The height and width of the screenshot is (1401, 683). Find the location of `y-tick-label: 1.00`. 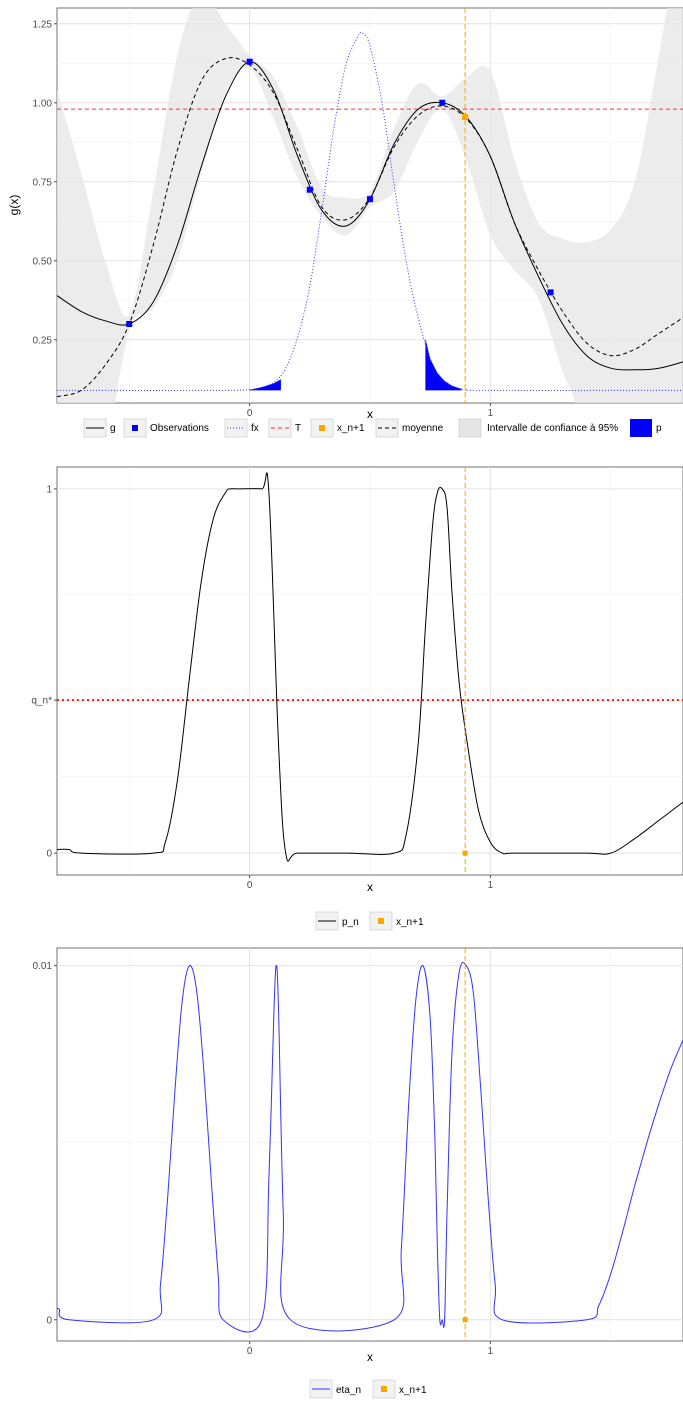

y-tick-label: 1.00 is located at coordinates (43, 103).